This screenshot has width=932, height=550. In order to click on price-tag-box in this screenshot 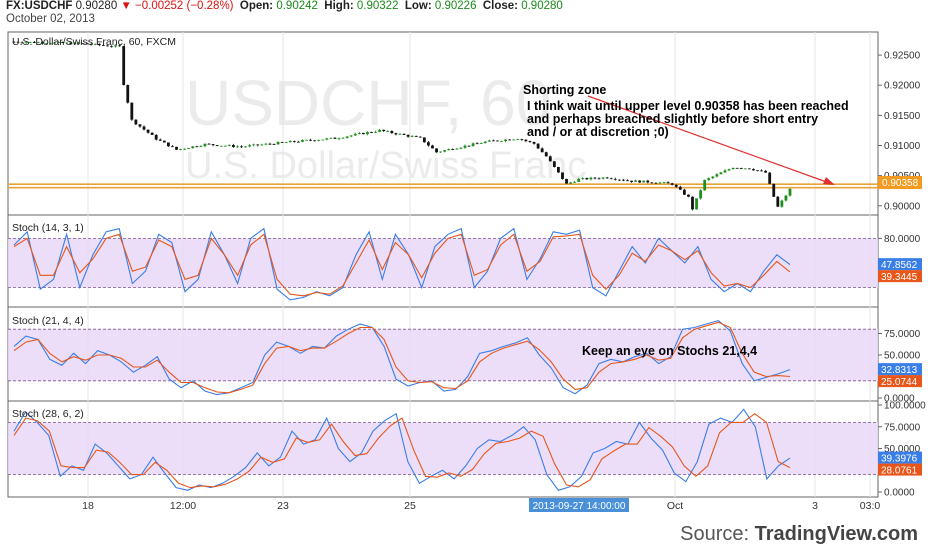, I will do `click(900, 182)`.